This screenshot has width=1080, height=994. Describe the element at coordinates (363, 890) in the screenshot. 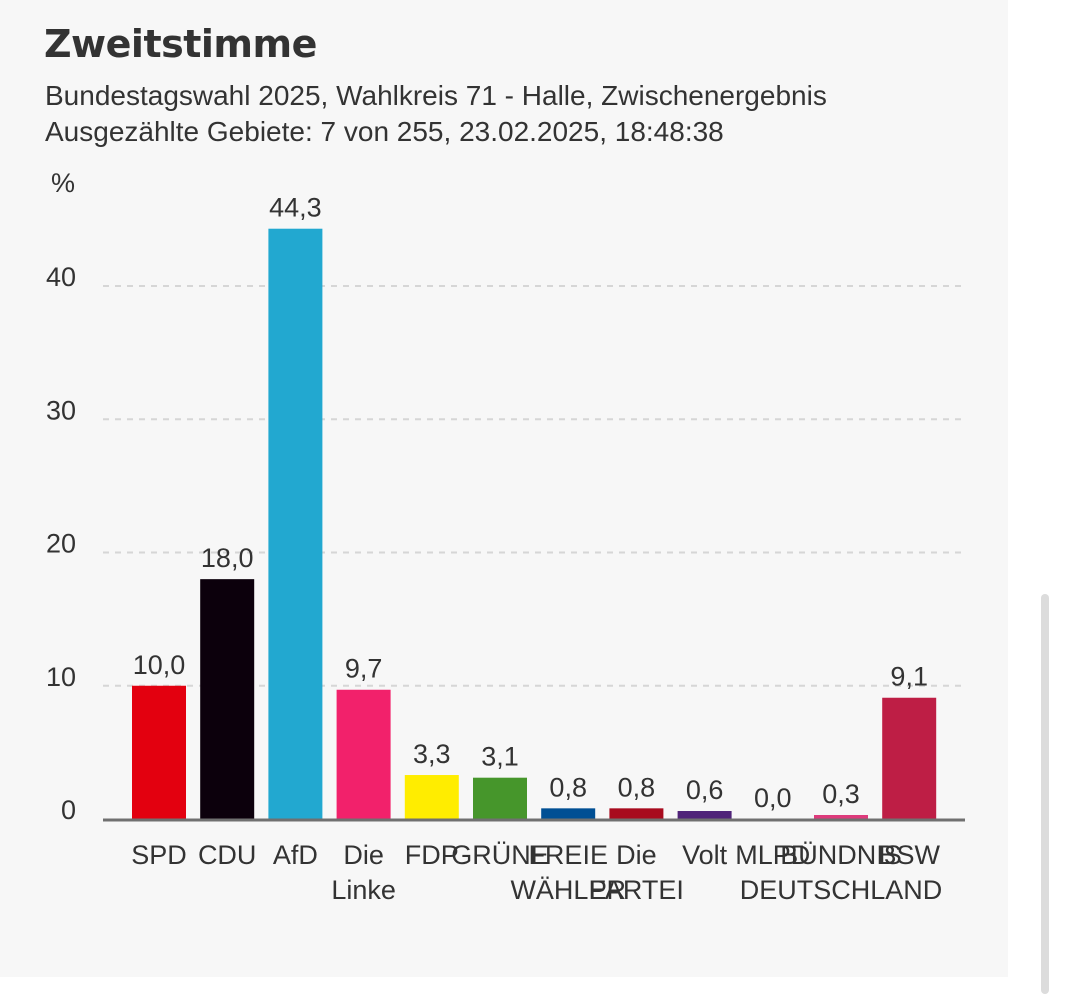

I see `category-label: Linke` at that location.